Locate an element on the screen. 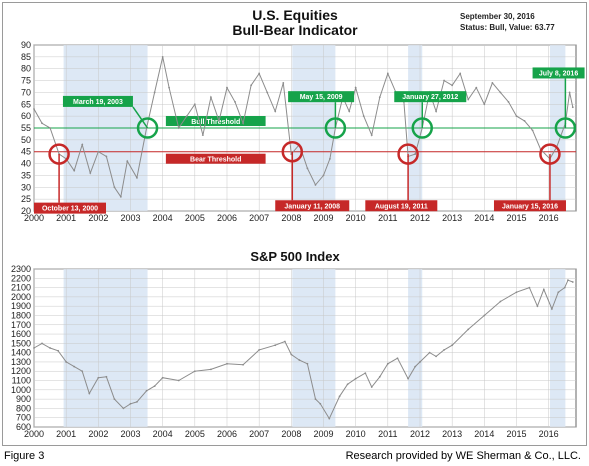 Image resolution: width=589 pixels, height=466 pixels. chart2-ytick-label: 1300 is located at coordinates (21, 362).